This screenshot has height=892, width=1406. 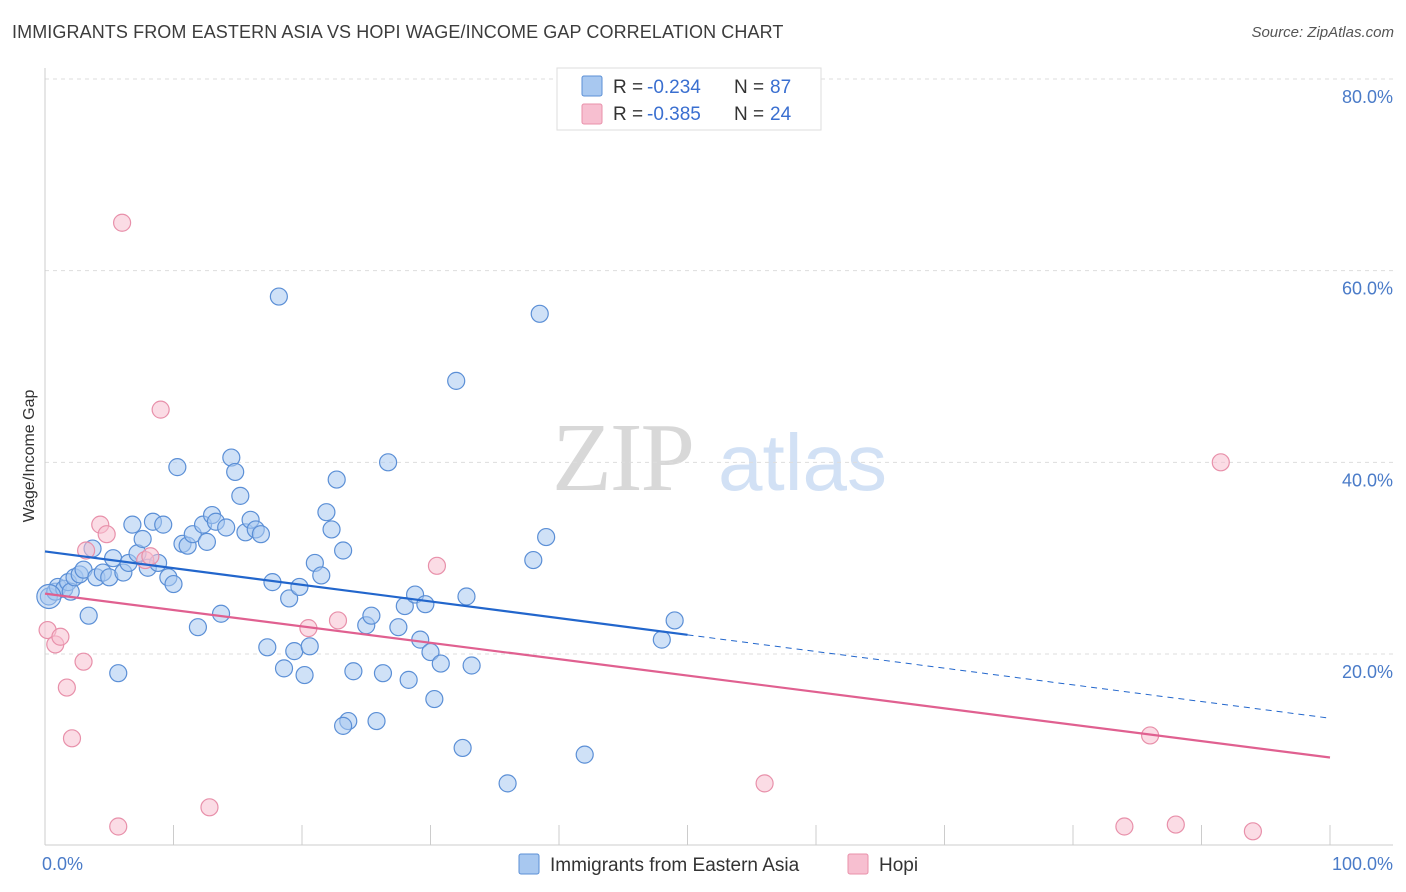 What do you see at coordinates (751, 87) in the screenshot?
I see `legend-n-label-1: N =` at bounding box center [751, 87].